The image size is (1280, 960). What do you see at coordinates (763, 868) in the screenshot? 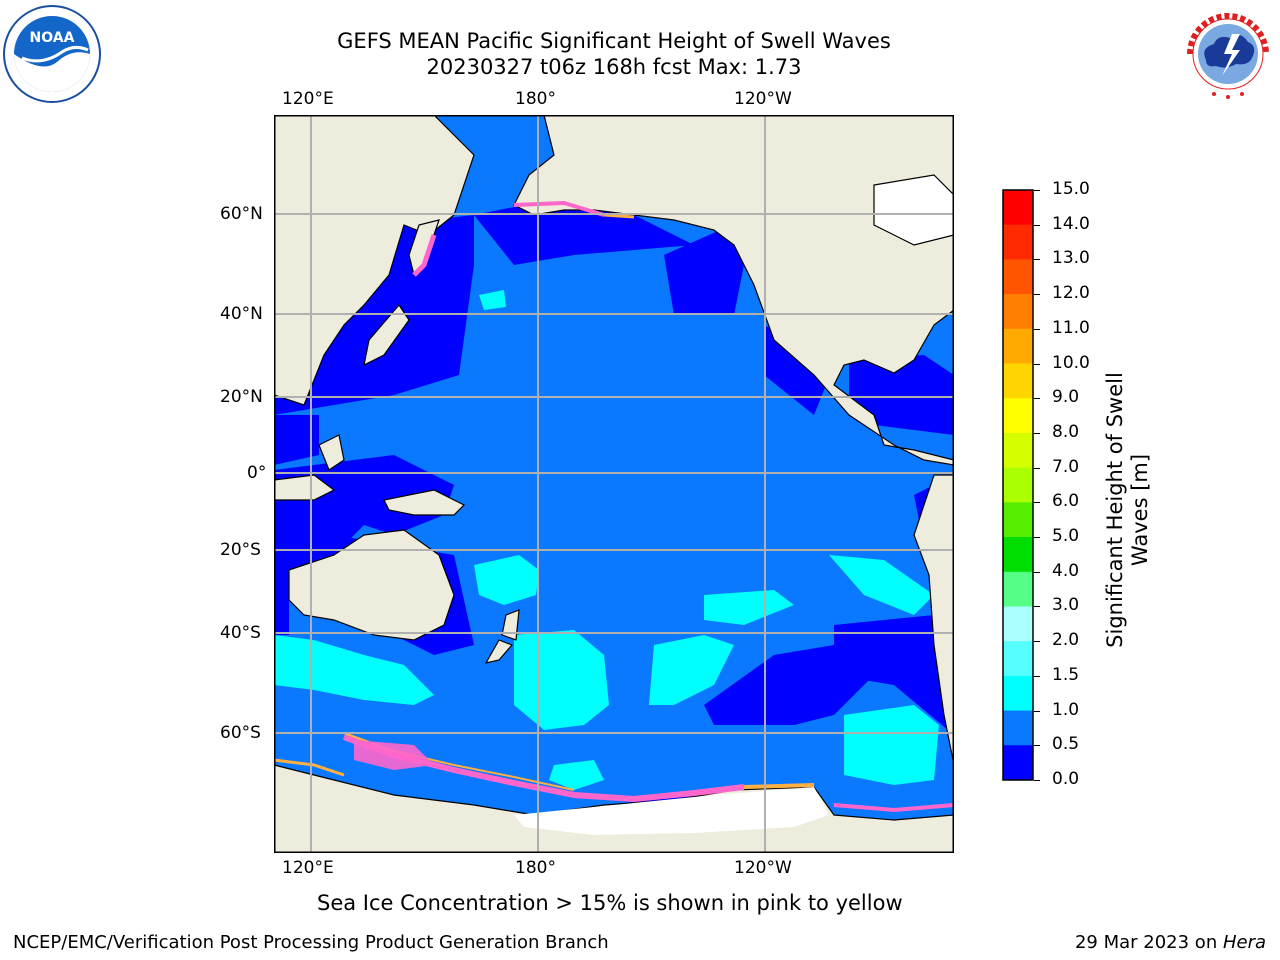
I see `bottom-lon-label: 120°W` at bounding box center [763, 868].